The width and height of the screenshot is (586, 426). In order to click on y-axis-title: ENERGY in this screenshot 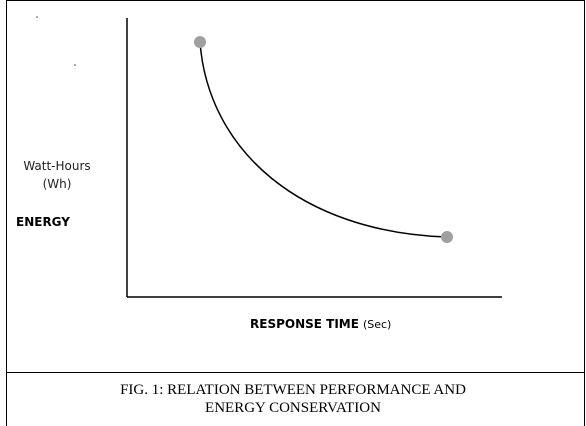, I will do `click(43, 222)`.